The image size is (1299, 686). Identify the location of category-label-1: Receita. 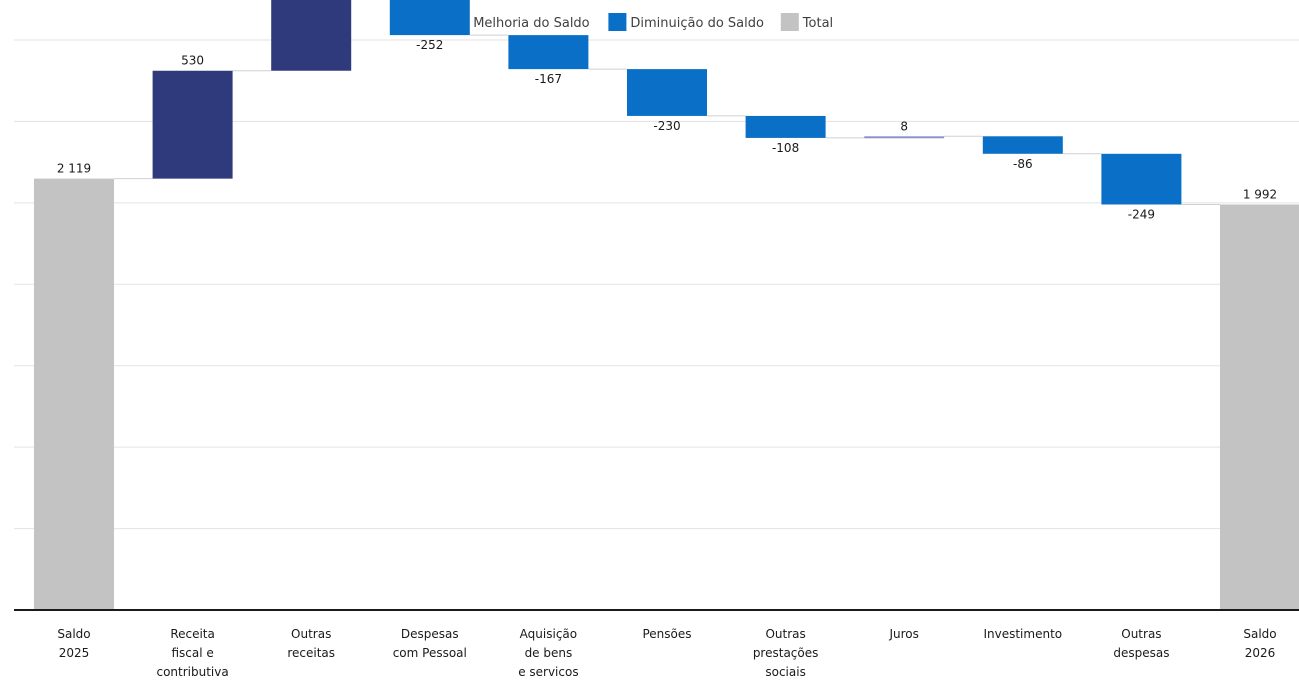
(192, 634).